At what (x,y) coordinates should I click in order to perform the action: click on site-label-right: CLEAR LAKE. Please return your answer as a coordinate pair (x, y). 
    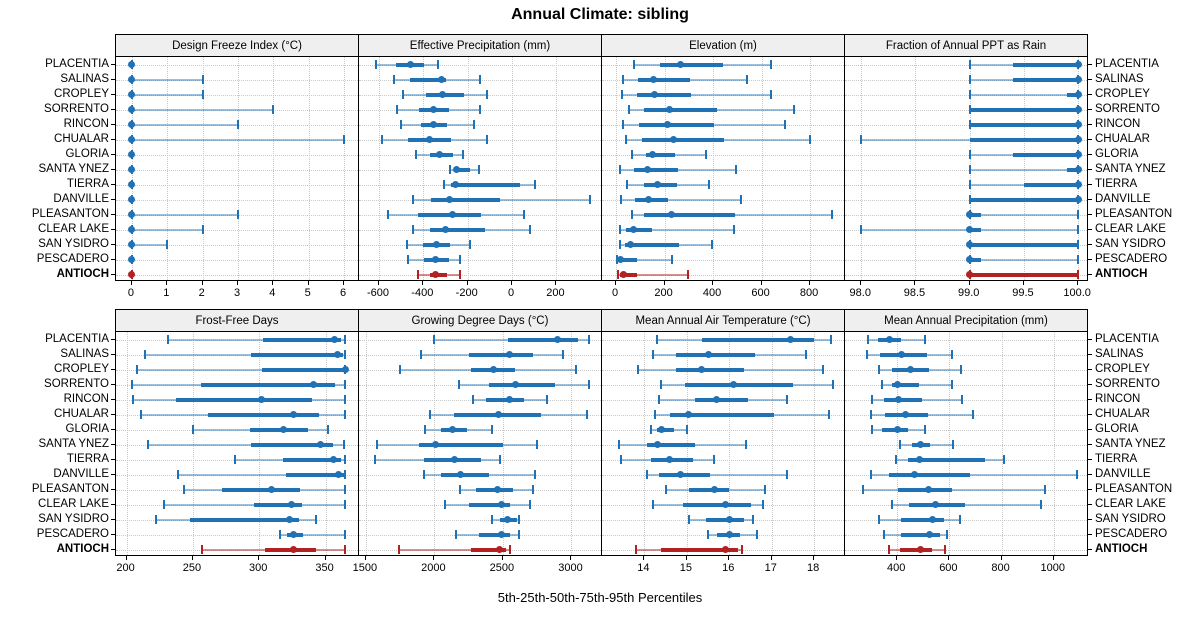
    Looking at the image, I should click on (1130, 228).